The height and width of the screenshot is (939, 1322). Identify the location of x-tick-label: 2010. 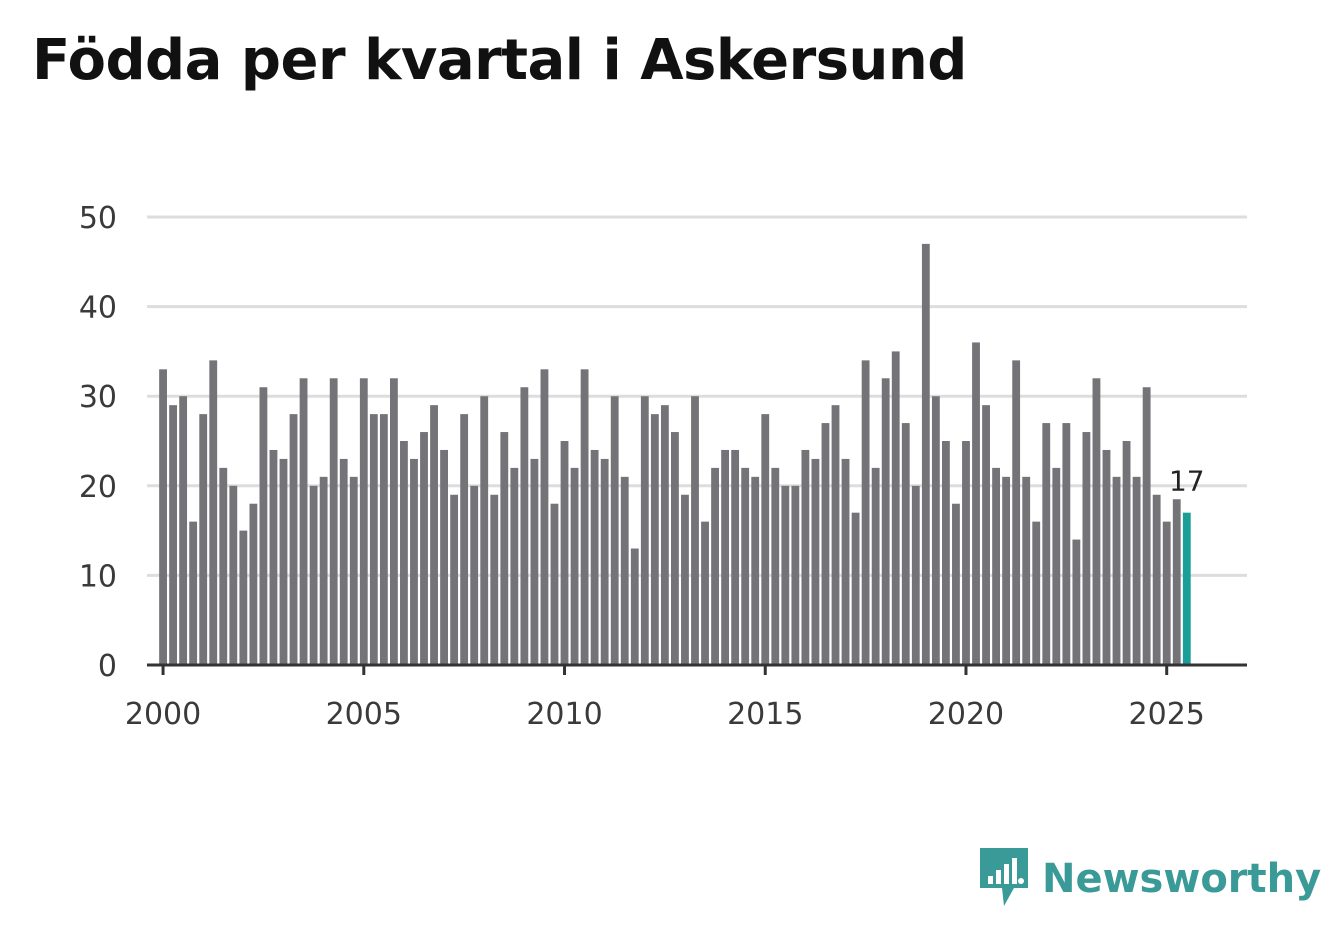
(564, 714).